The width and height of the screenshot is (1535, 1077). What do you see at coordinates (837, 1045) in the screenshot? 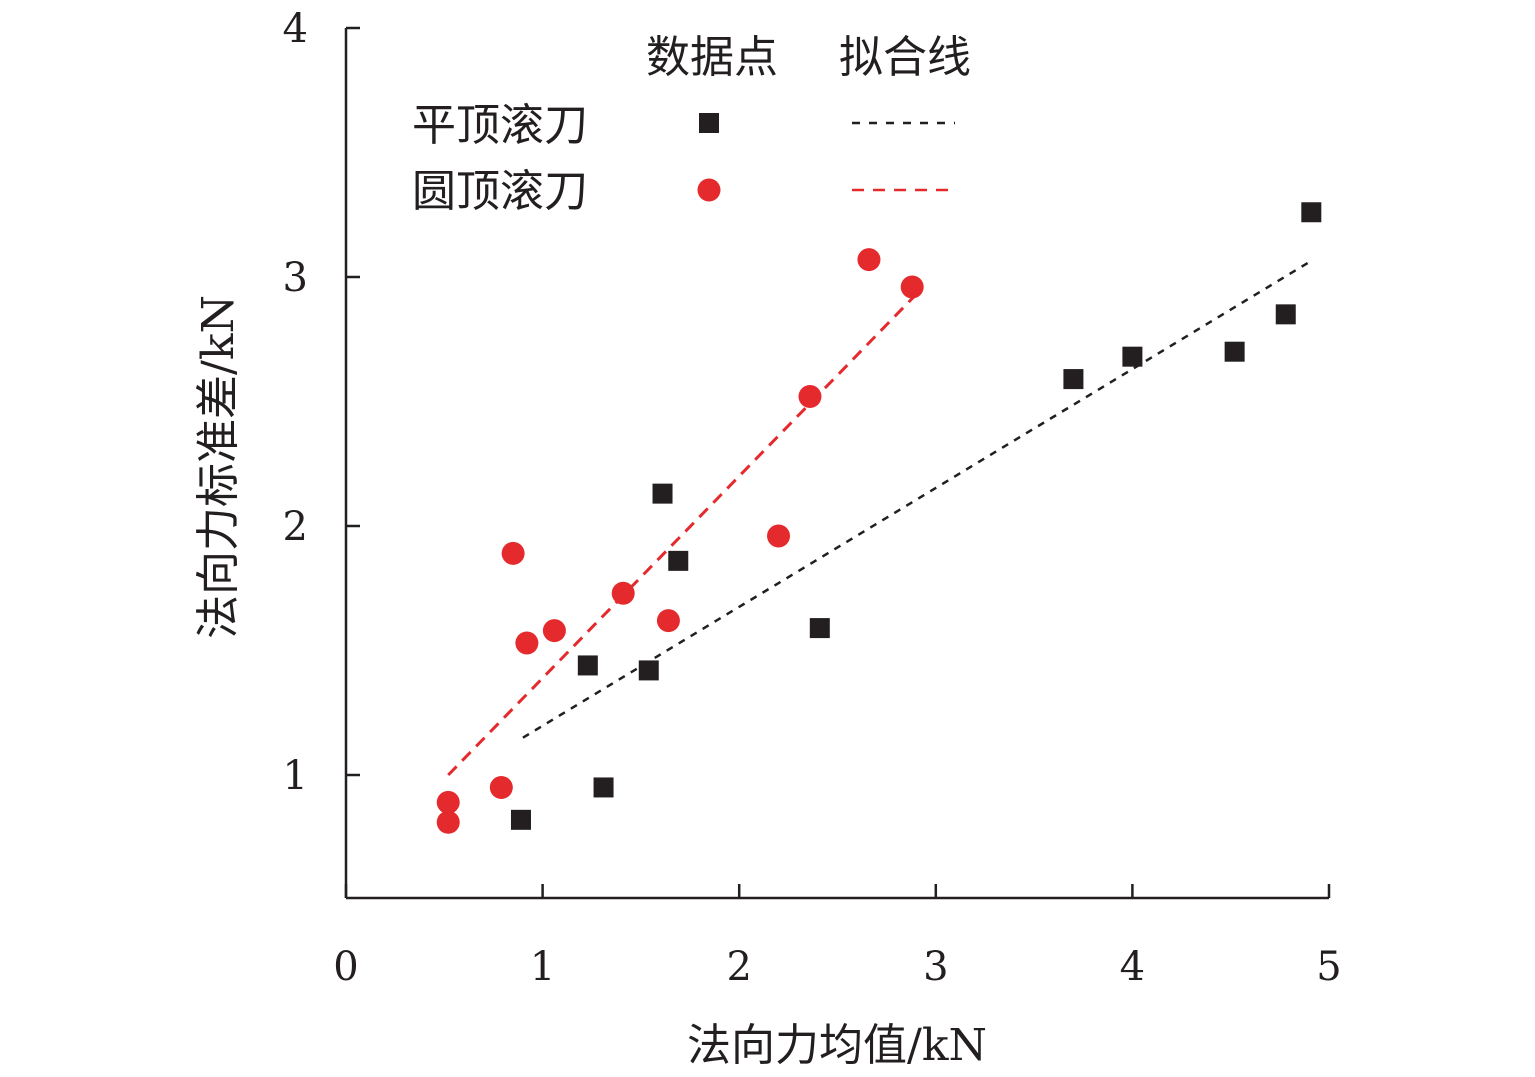
I see `x-axis-title: 法向力均值/kN` at bounding box center [837, 1045].